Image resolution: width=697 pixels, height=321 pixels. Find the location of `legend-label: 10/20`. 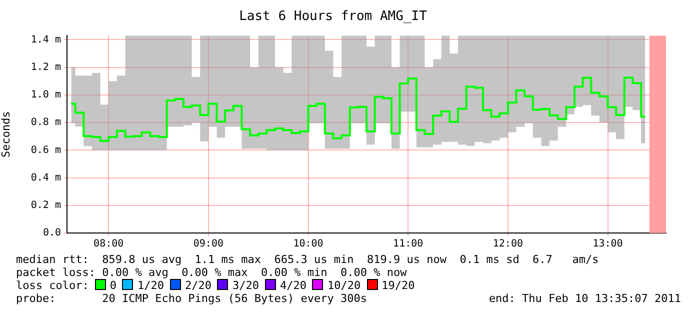

legend-label: 10/20 is located at coordinates (344, 285).